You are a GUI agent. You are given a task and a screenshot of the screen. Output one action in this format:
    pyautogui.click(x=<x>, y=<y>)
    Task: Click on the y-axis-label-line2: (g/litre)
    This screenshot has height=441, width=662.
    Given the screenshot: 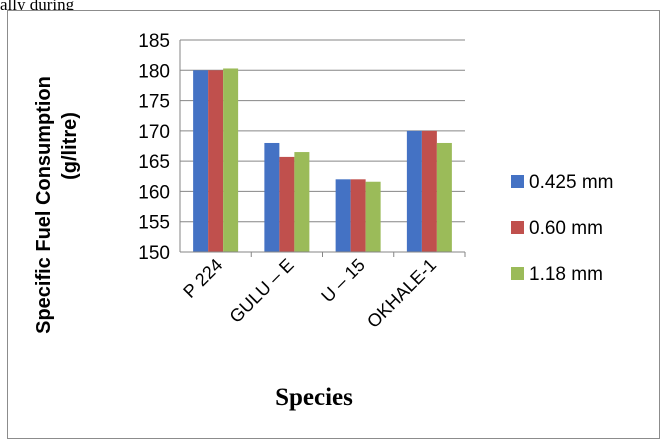 What is the action you would take?
    pyautogui.click(x=70, y=146)
    